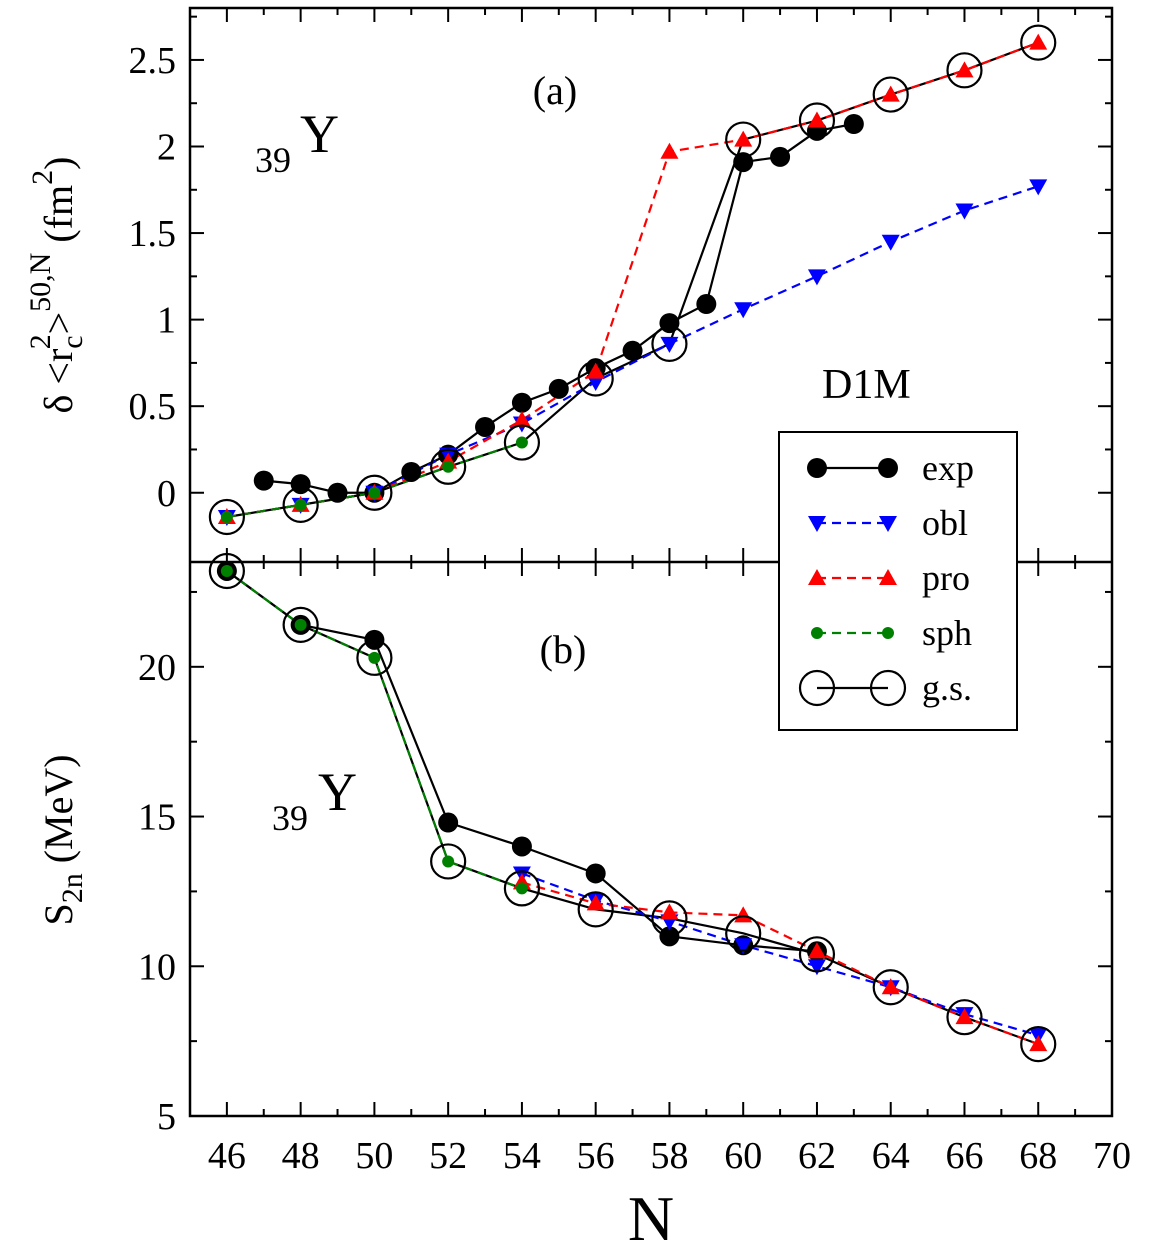 The width and height of the screenshot is (1151, 1249). Describe the element at coordinates (58, 808) in the screenshot. I see `ylabel-b-unit: (MeV)` at that location.